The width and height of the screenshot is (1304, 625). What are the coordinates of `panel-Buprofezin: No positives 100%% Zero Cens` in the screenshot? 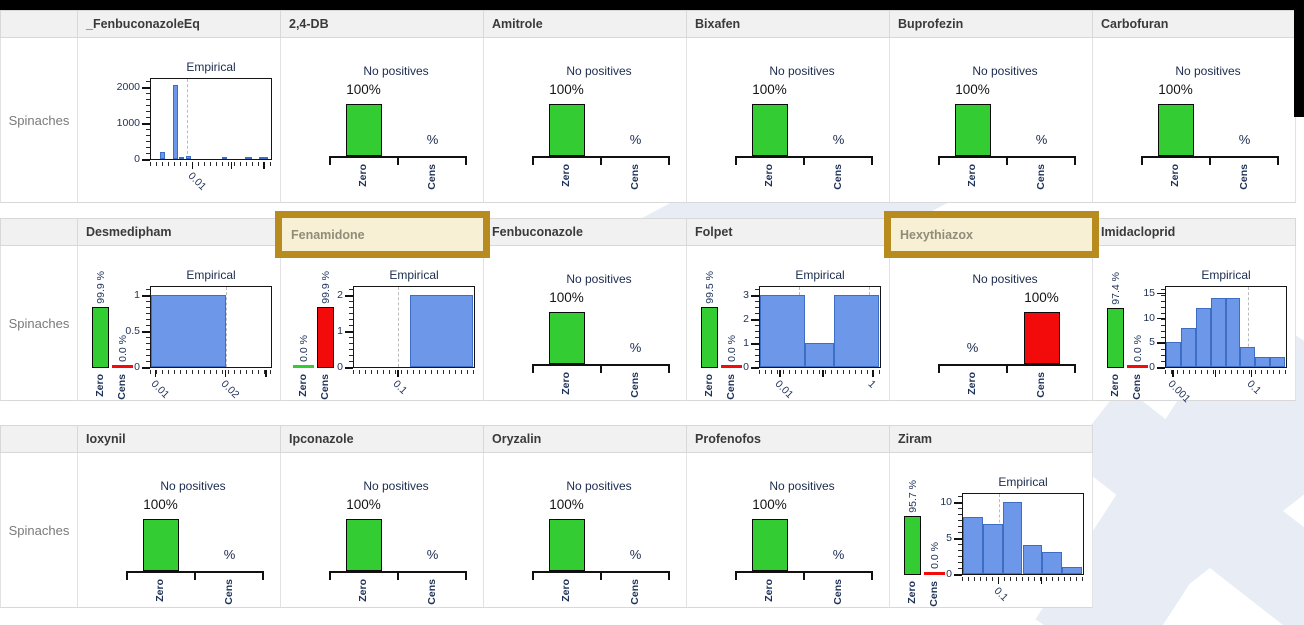 It's located at (991, 120).